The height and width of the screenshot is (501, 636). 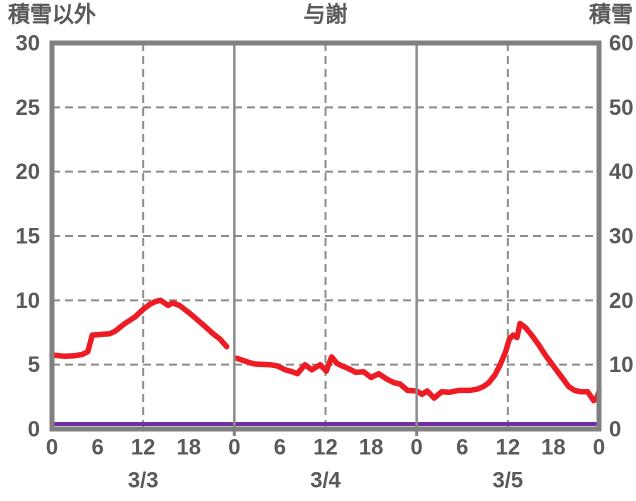 What do you see at coordinates (34, 364) in the screenshot?
I see `y-left-tick-label: 5` at bounding box center [34, 364].